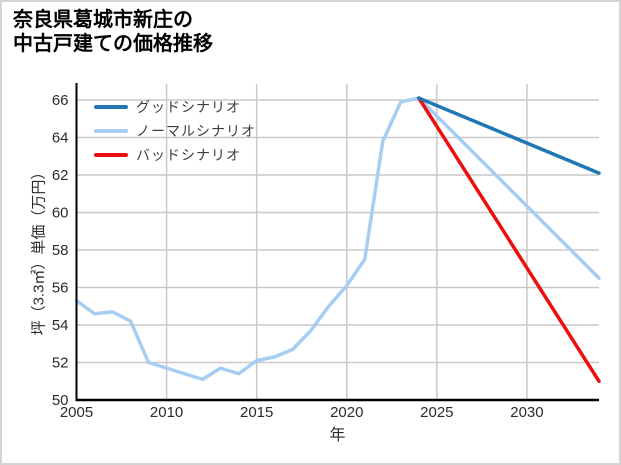 This screenshot has width=621, height=465. Describe the element at coordinates (337, 435) in the screenshot. I see `x-axis-label: 年` at that location.